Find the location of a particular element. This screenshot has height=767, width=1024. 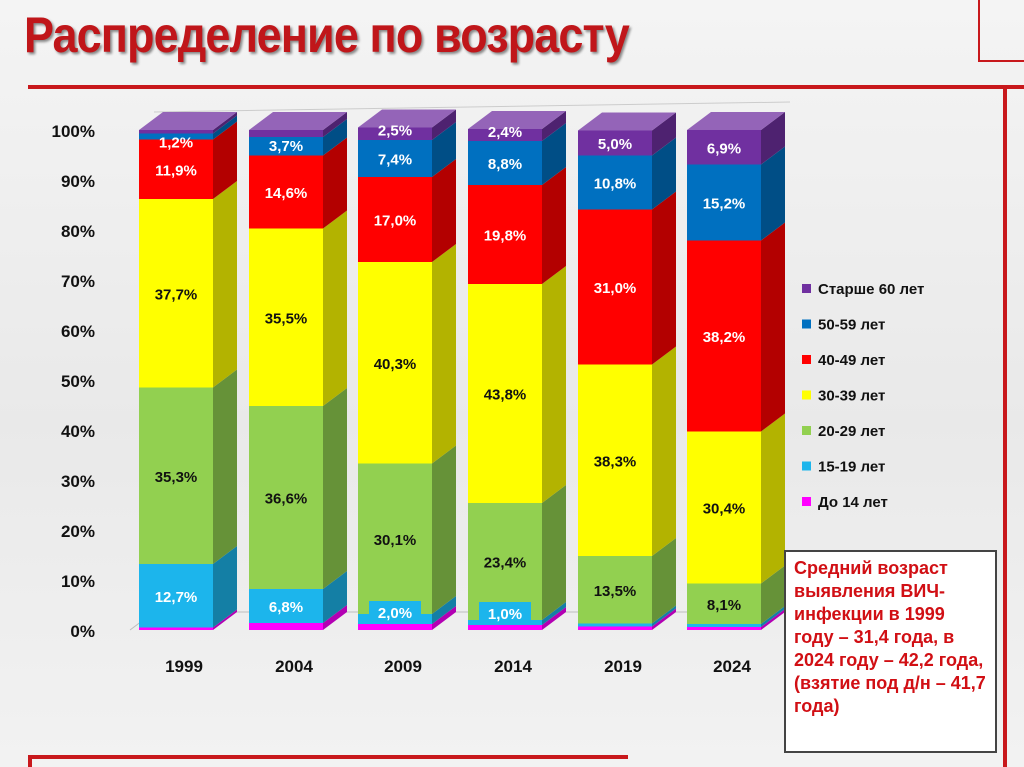

legend-label: 50-59 лет is located at coordinates (851, 325).